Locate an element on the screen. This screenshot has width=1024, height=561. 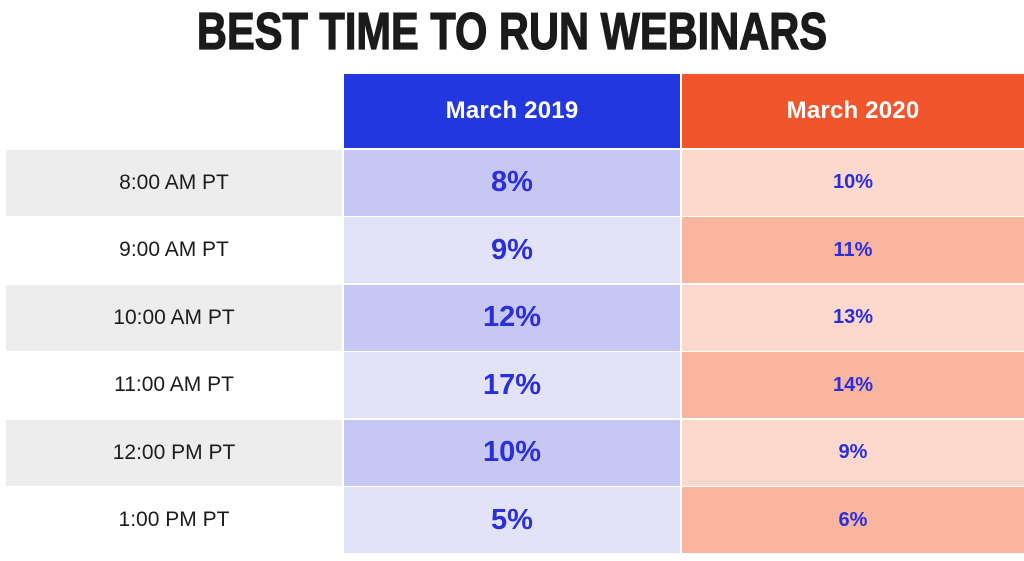
header-spacer is located at coordinates (174, 111).